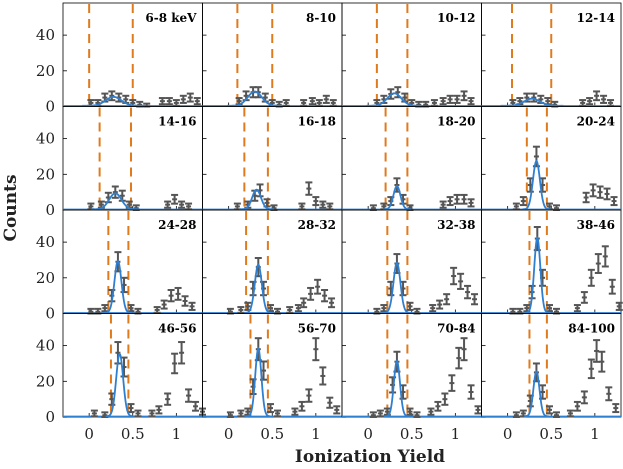  What do you see at coordinates (370, 457) in the screenshot?
I see `x-axis-label: Ionization Yield` at bounding box center [370, 457].